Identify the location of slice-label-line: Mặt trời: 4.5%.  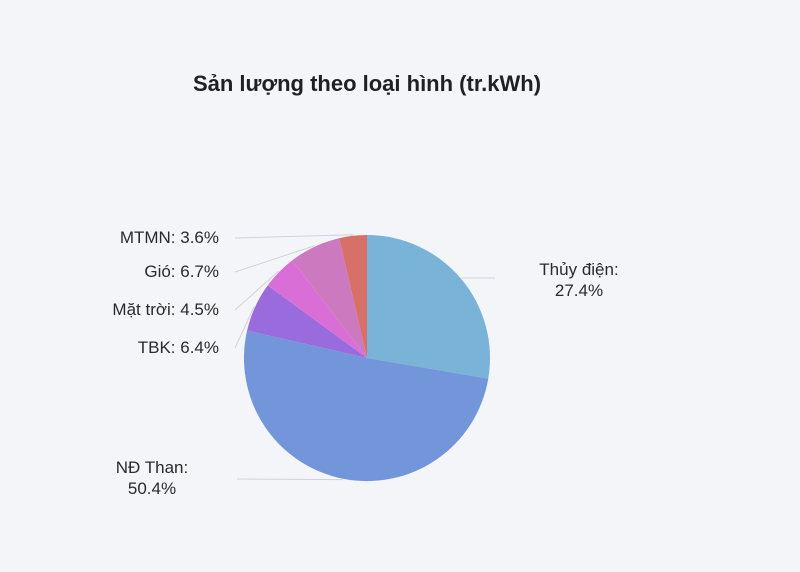
(165, 309).